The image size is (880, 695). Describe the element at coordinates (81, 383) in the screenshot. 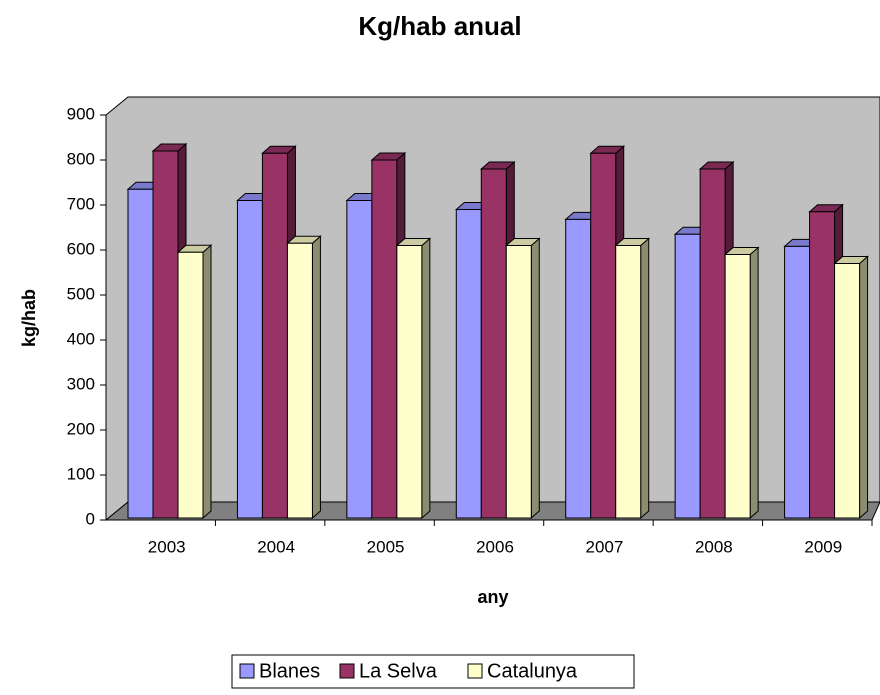

I see `y-tick-label: 300` at that location.